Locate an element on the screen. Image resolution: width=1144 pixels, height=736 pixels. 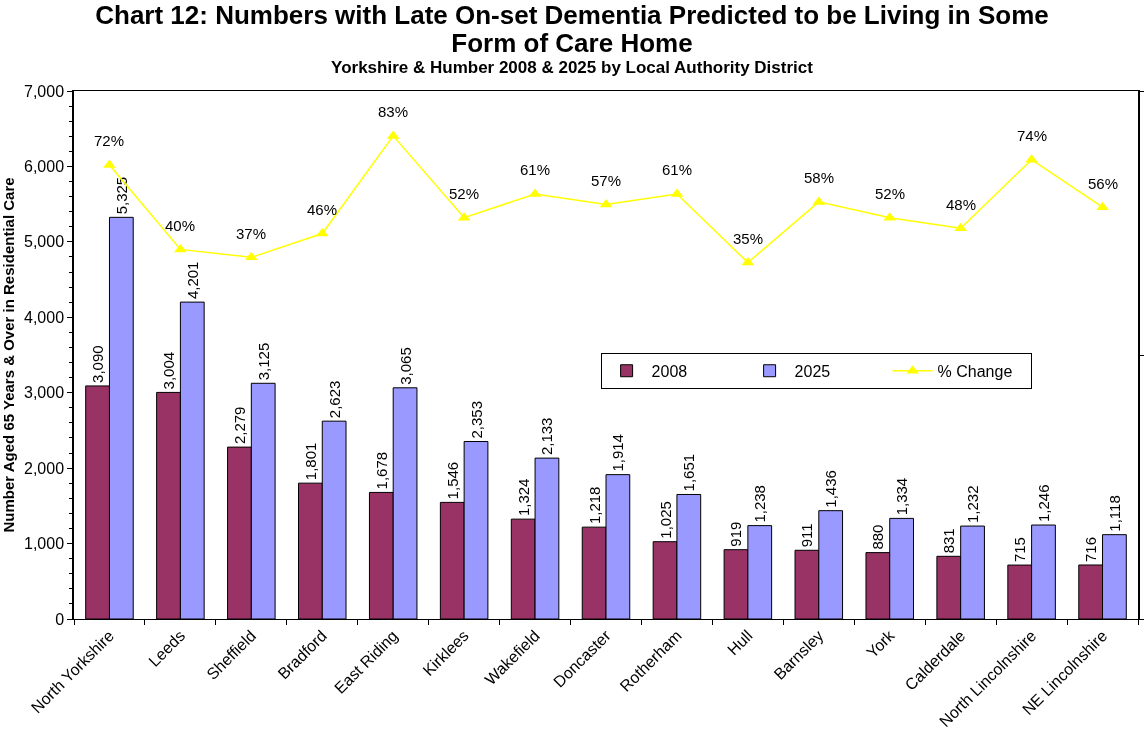
x-tick-label: York is located at coordinates (881, 644).